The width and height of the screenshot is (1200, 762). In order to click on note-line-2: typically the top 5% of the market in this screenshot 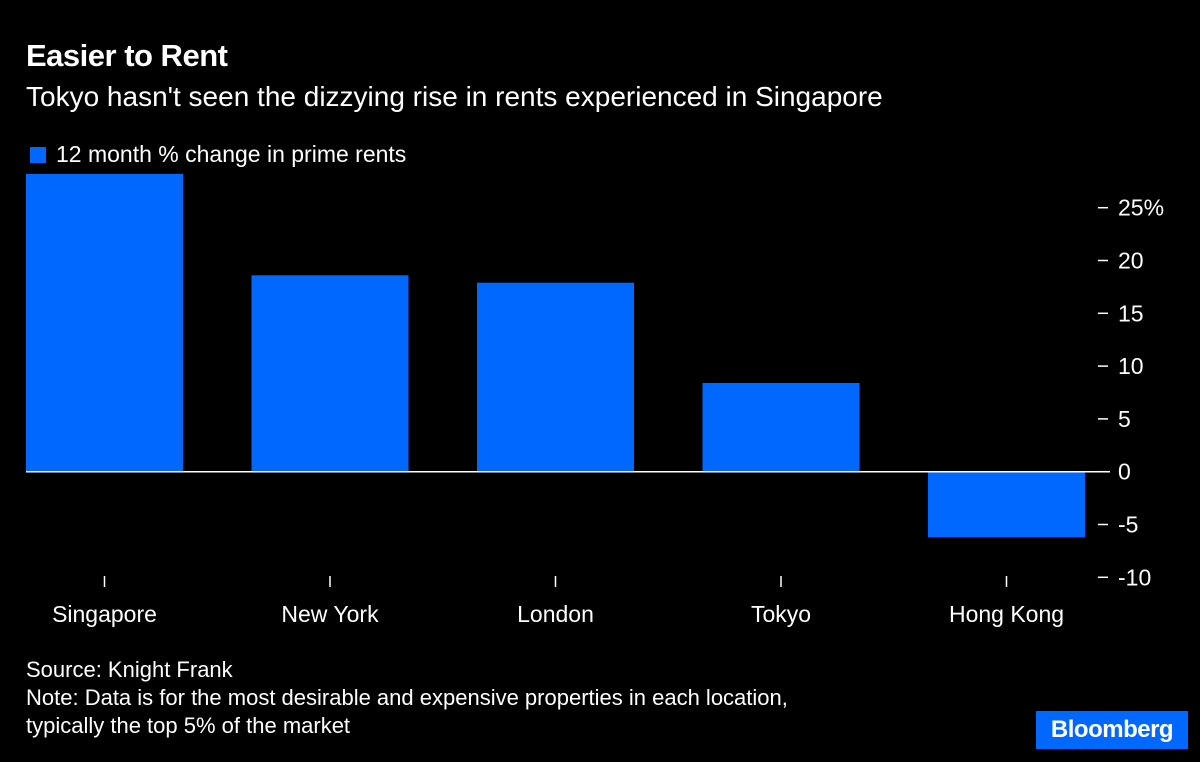, I will do `click(188, 725)`.